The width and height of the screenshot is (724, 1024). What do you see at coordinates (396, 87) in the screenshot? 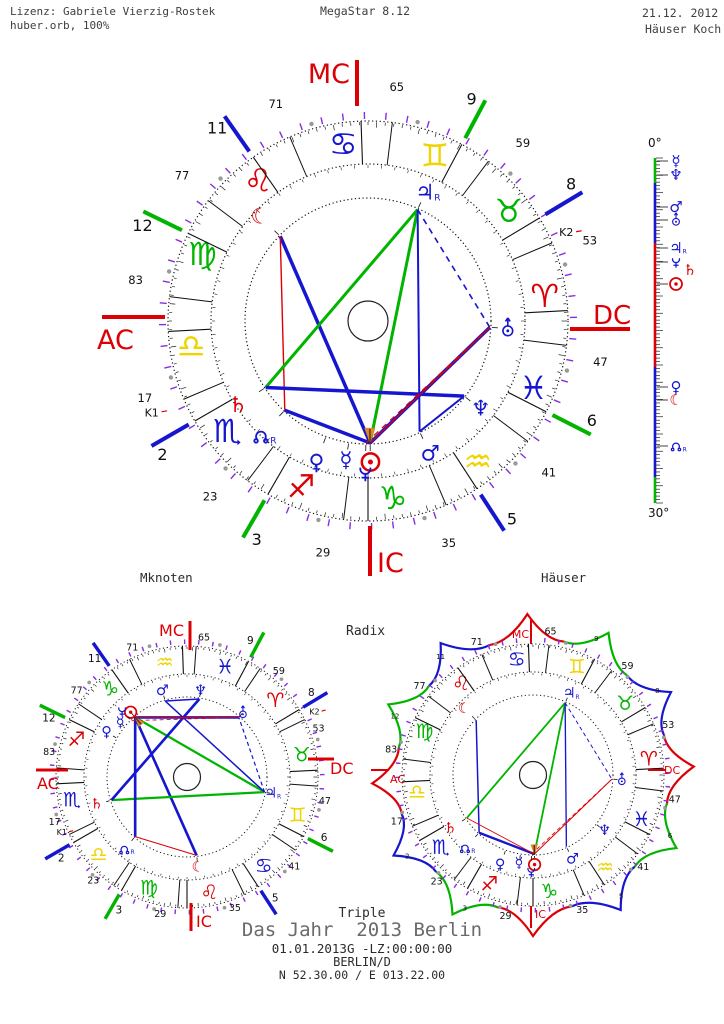
I see `svg-text: 65` at bounding box center [396, 87].